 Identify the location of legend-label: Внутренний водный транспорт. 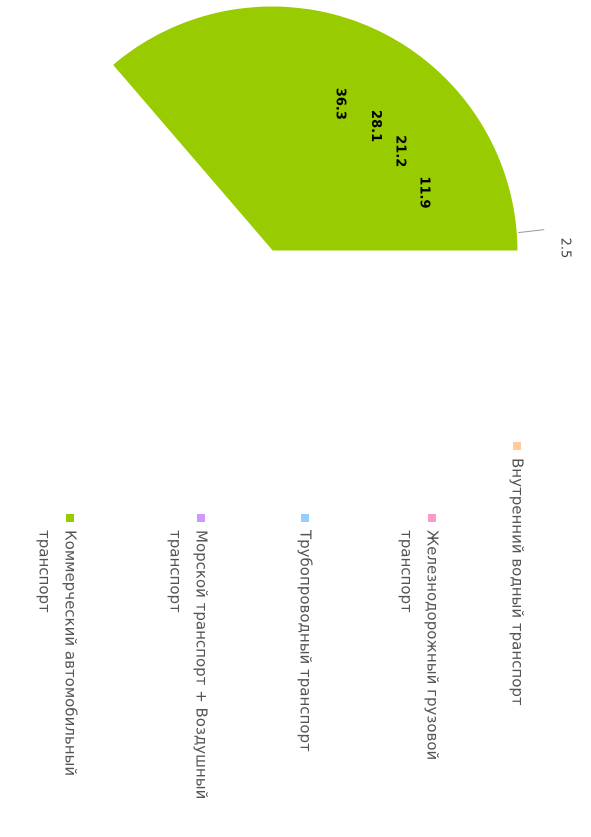
(518, 582).